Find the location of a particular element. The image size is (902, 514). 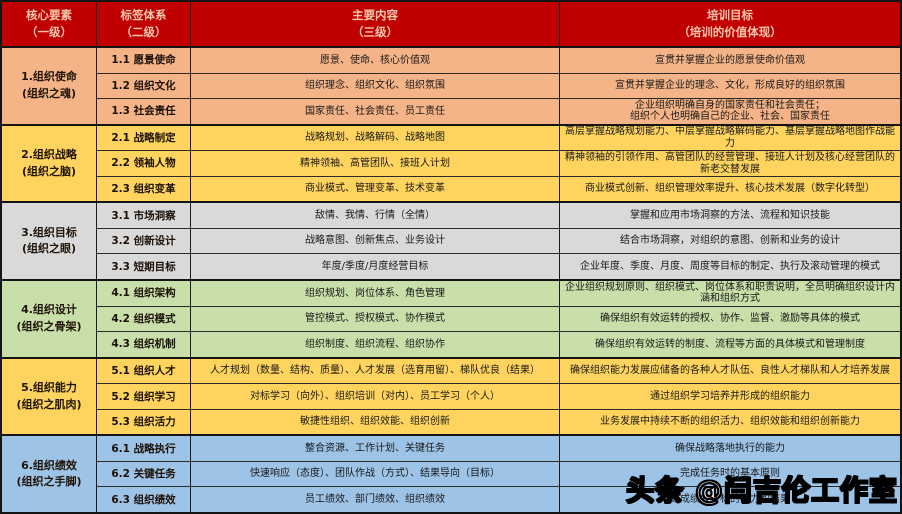

row-label-cell: 3.3 短期目标 is located at coordinates (143, 266).